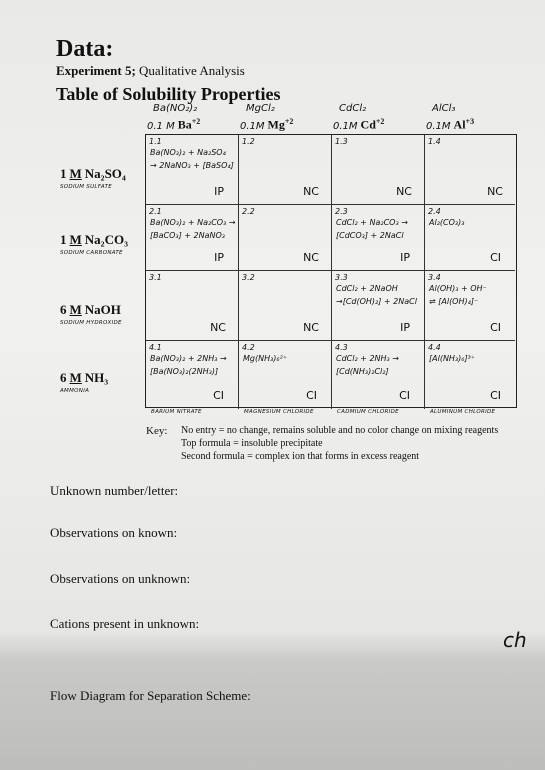 The height and width of the screenshot is (770, 545). What do you see at coordinates (452, 358) in the screenshot?
I see `cell-text: [Al(NH₃)₆]³⁺` at bounding box center [452, 358].